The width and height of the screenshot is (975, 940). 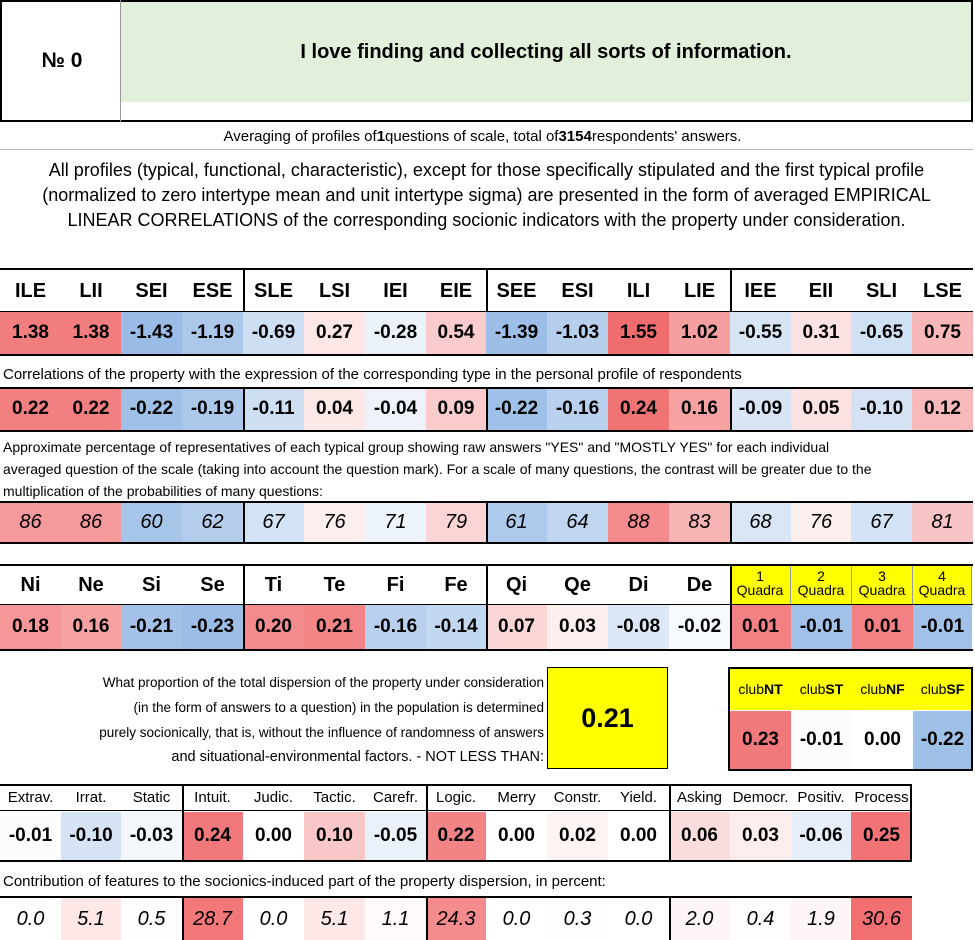 What do you see at coordinates (666, 136) in the screenshot?
I see `averaging-text-end: respondents' answers.` at bounding box center [666, 136].